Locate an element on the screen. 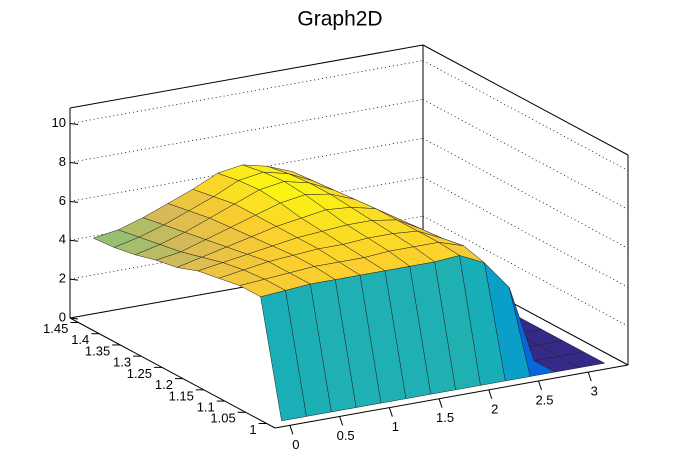  y-tick-label: 1.15 is located at coordinates (181, 395).